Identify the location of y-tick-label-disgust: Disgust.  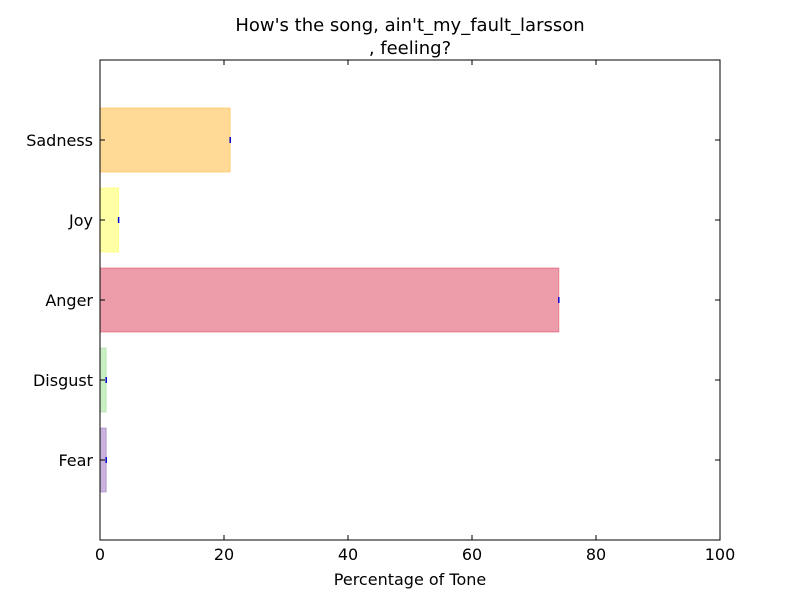
(63, 380).